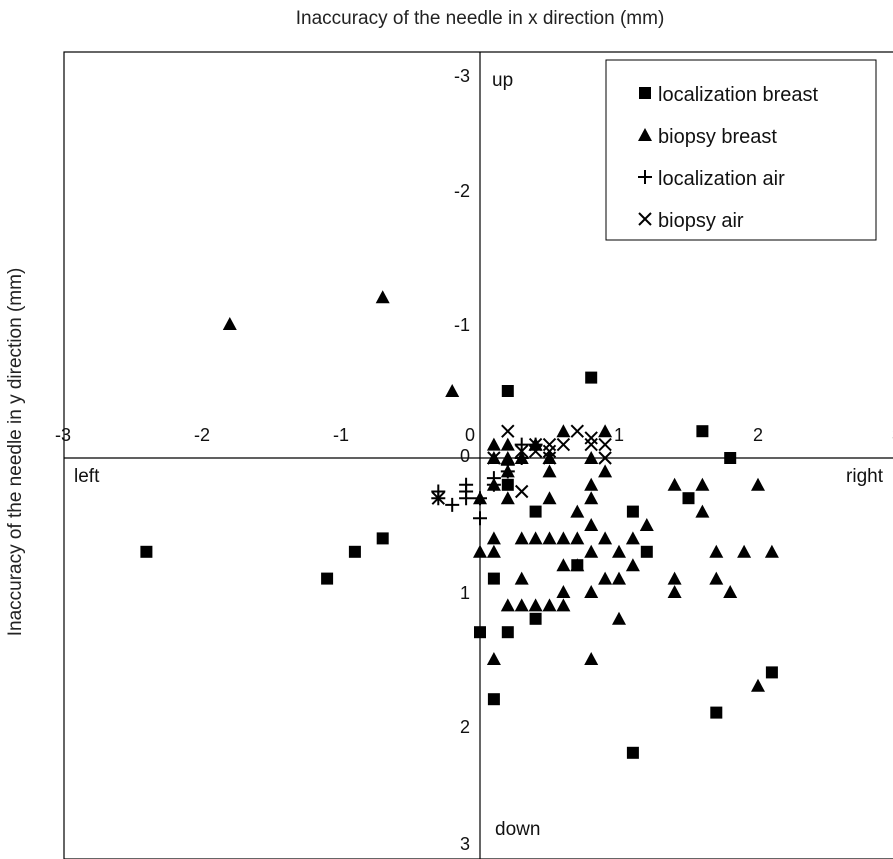  What do you see at coordinates (465, 844) in the screenshot?
I see `y-tick-label: 3` at bounding box center [465, 844].